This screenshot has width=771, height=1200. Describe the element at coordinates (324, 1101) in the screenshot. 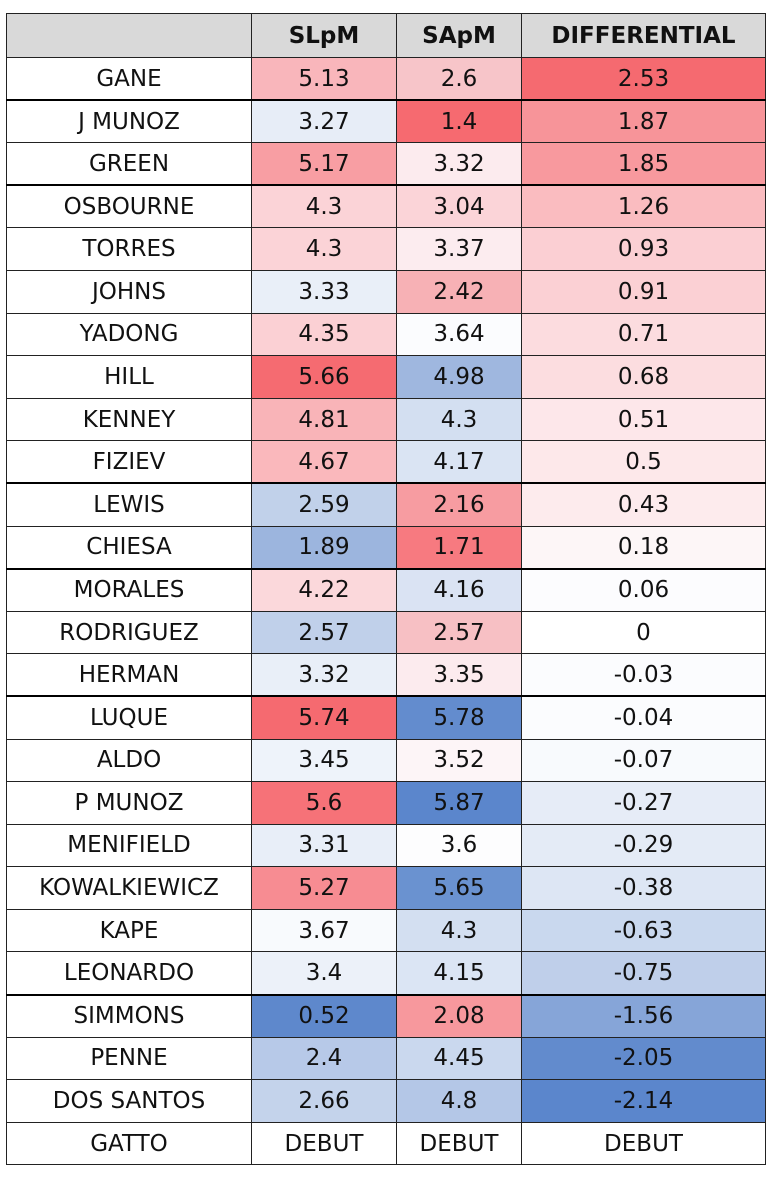

I see `slpm-cell: 2.66` at that location.